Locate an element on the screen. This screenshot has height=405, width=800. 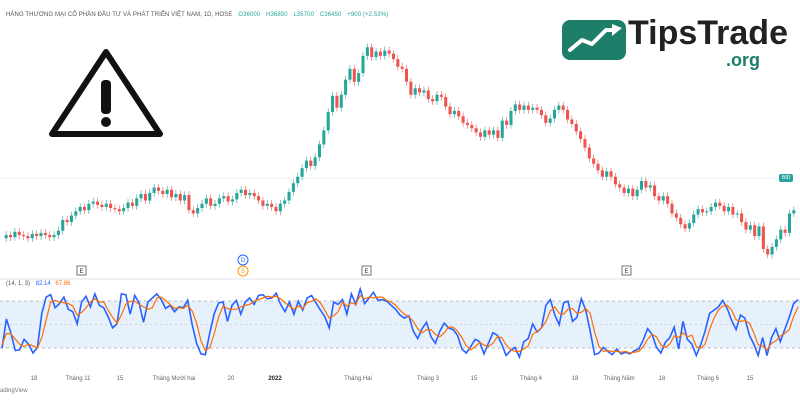
open-value: O36000 is located at coordinates (249, 15).